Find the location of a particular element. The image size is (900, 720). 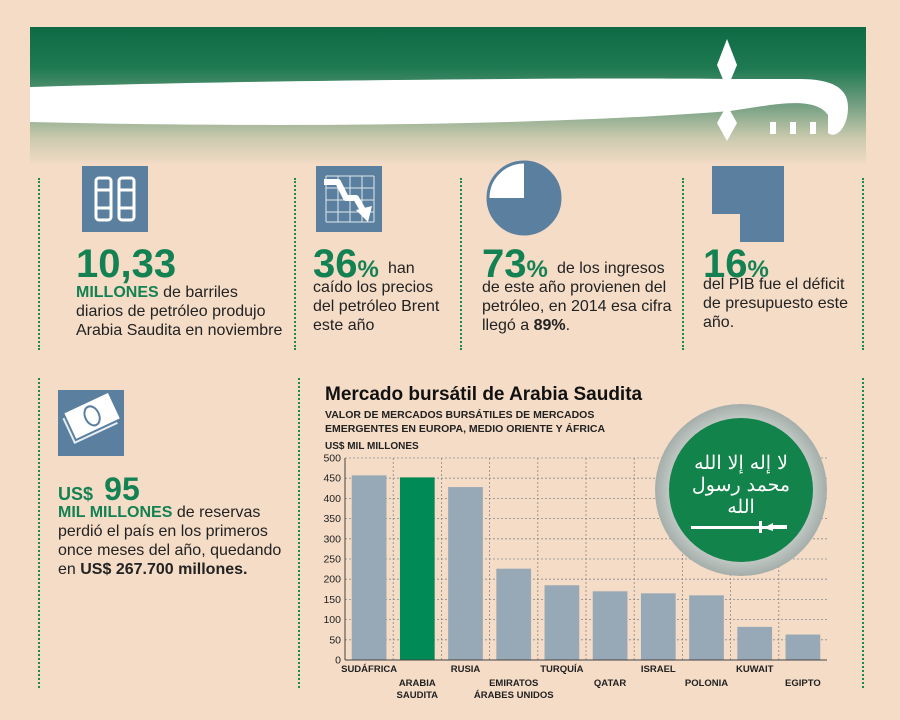

y-tick-label: 300 is located at coordinates (332, 539).